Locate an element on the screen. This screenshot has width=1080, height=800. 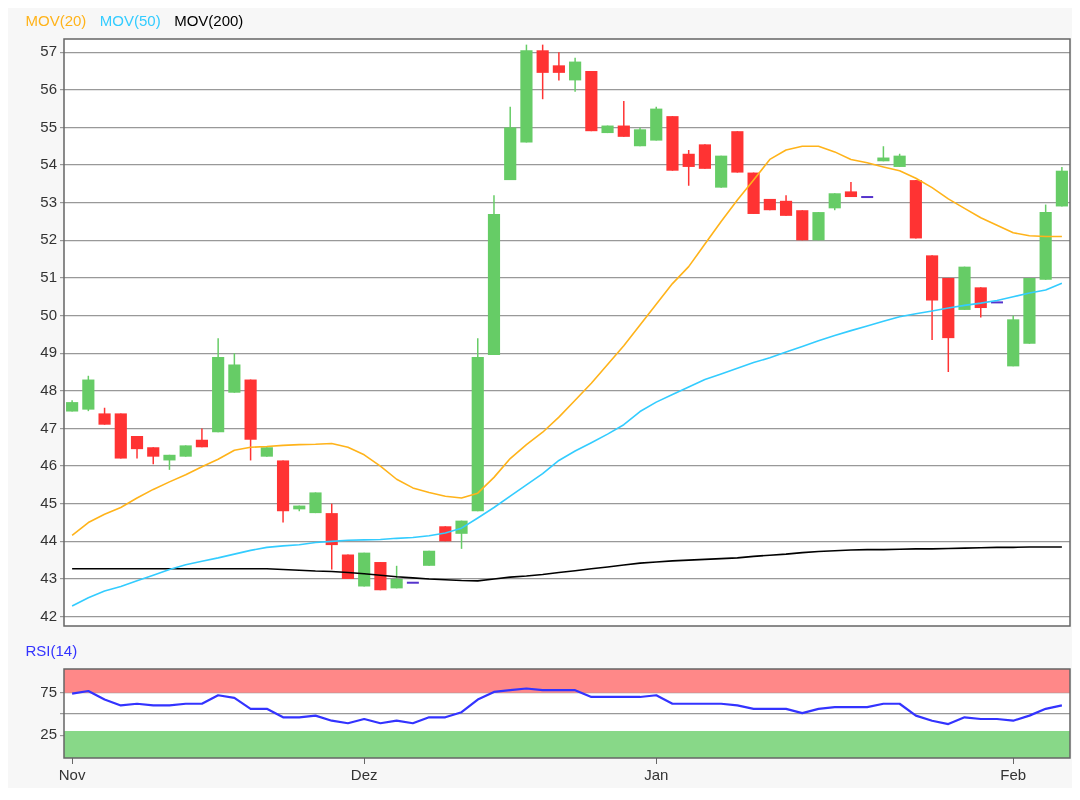
x-tick-label: Dez is located at coordinates (364, 775).